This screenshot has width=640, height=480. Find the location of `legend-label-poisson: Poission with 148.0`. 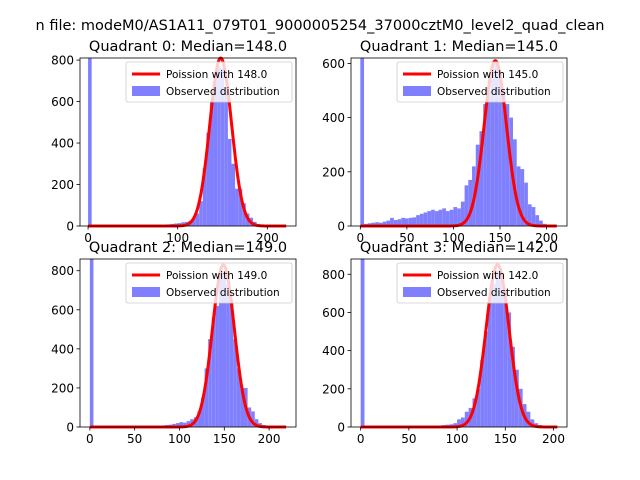

legend-label-poisson: Poission with 148.0 is located at coordinates (216, 75).